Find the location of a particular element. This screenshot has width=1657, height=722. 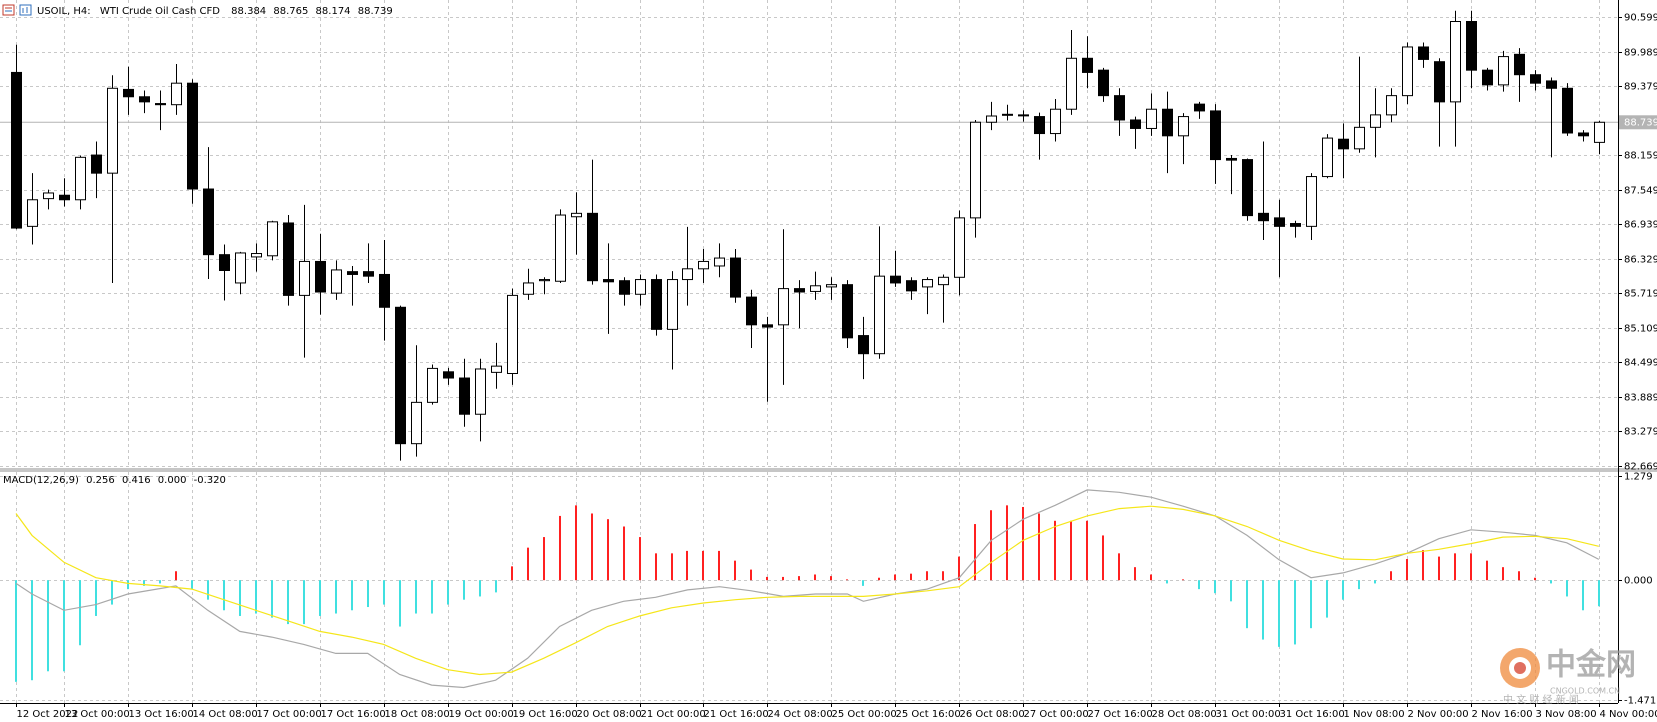

y-tick-label: 83.279 is located at coordinates (1640, 432).